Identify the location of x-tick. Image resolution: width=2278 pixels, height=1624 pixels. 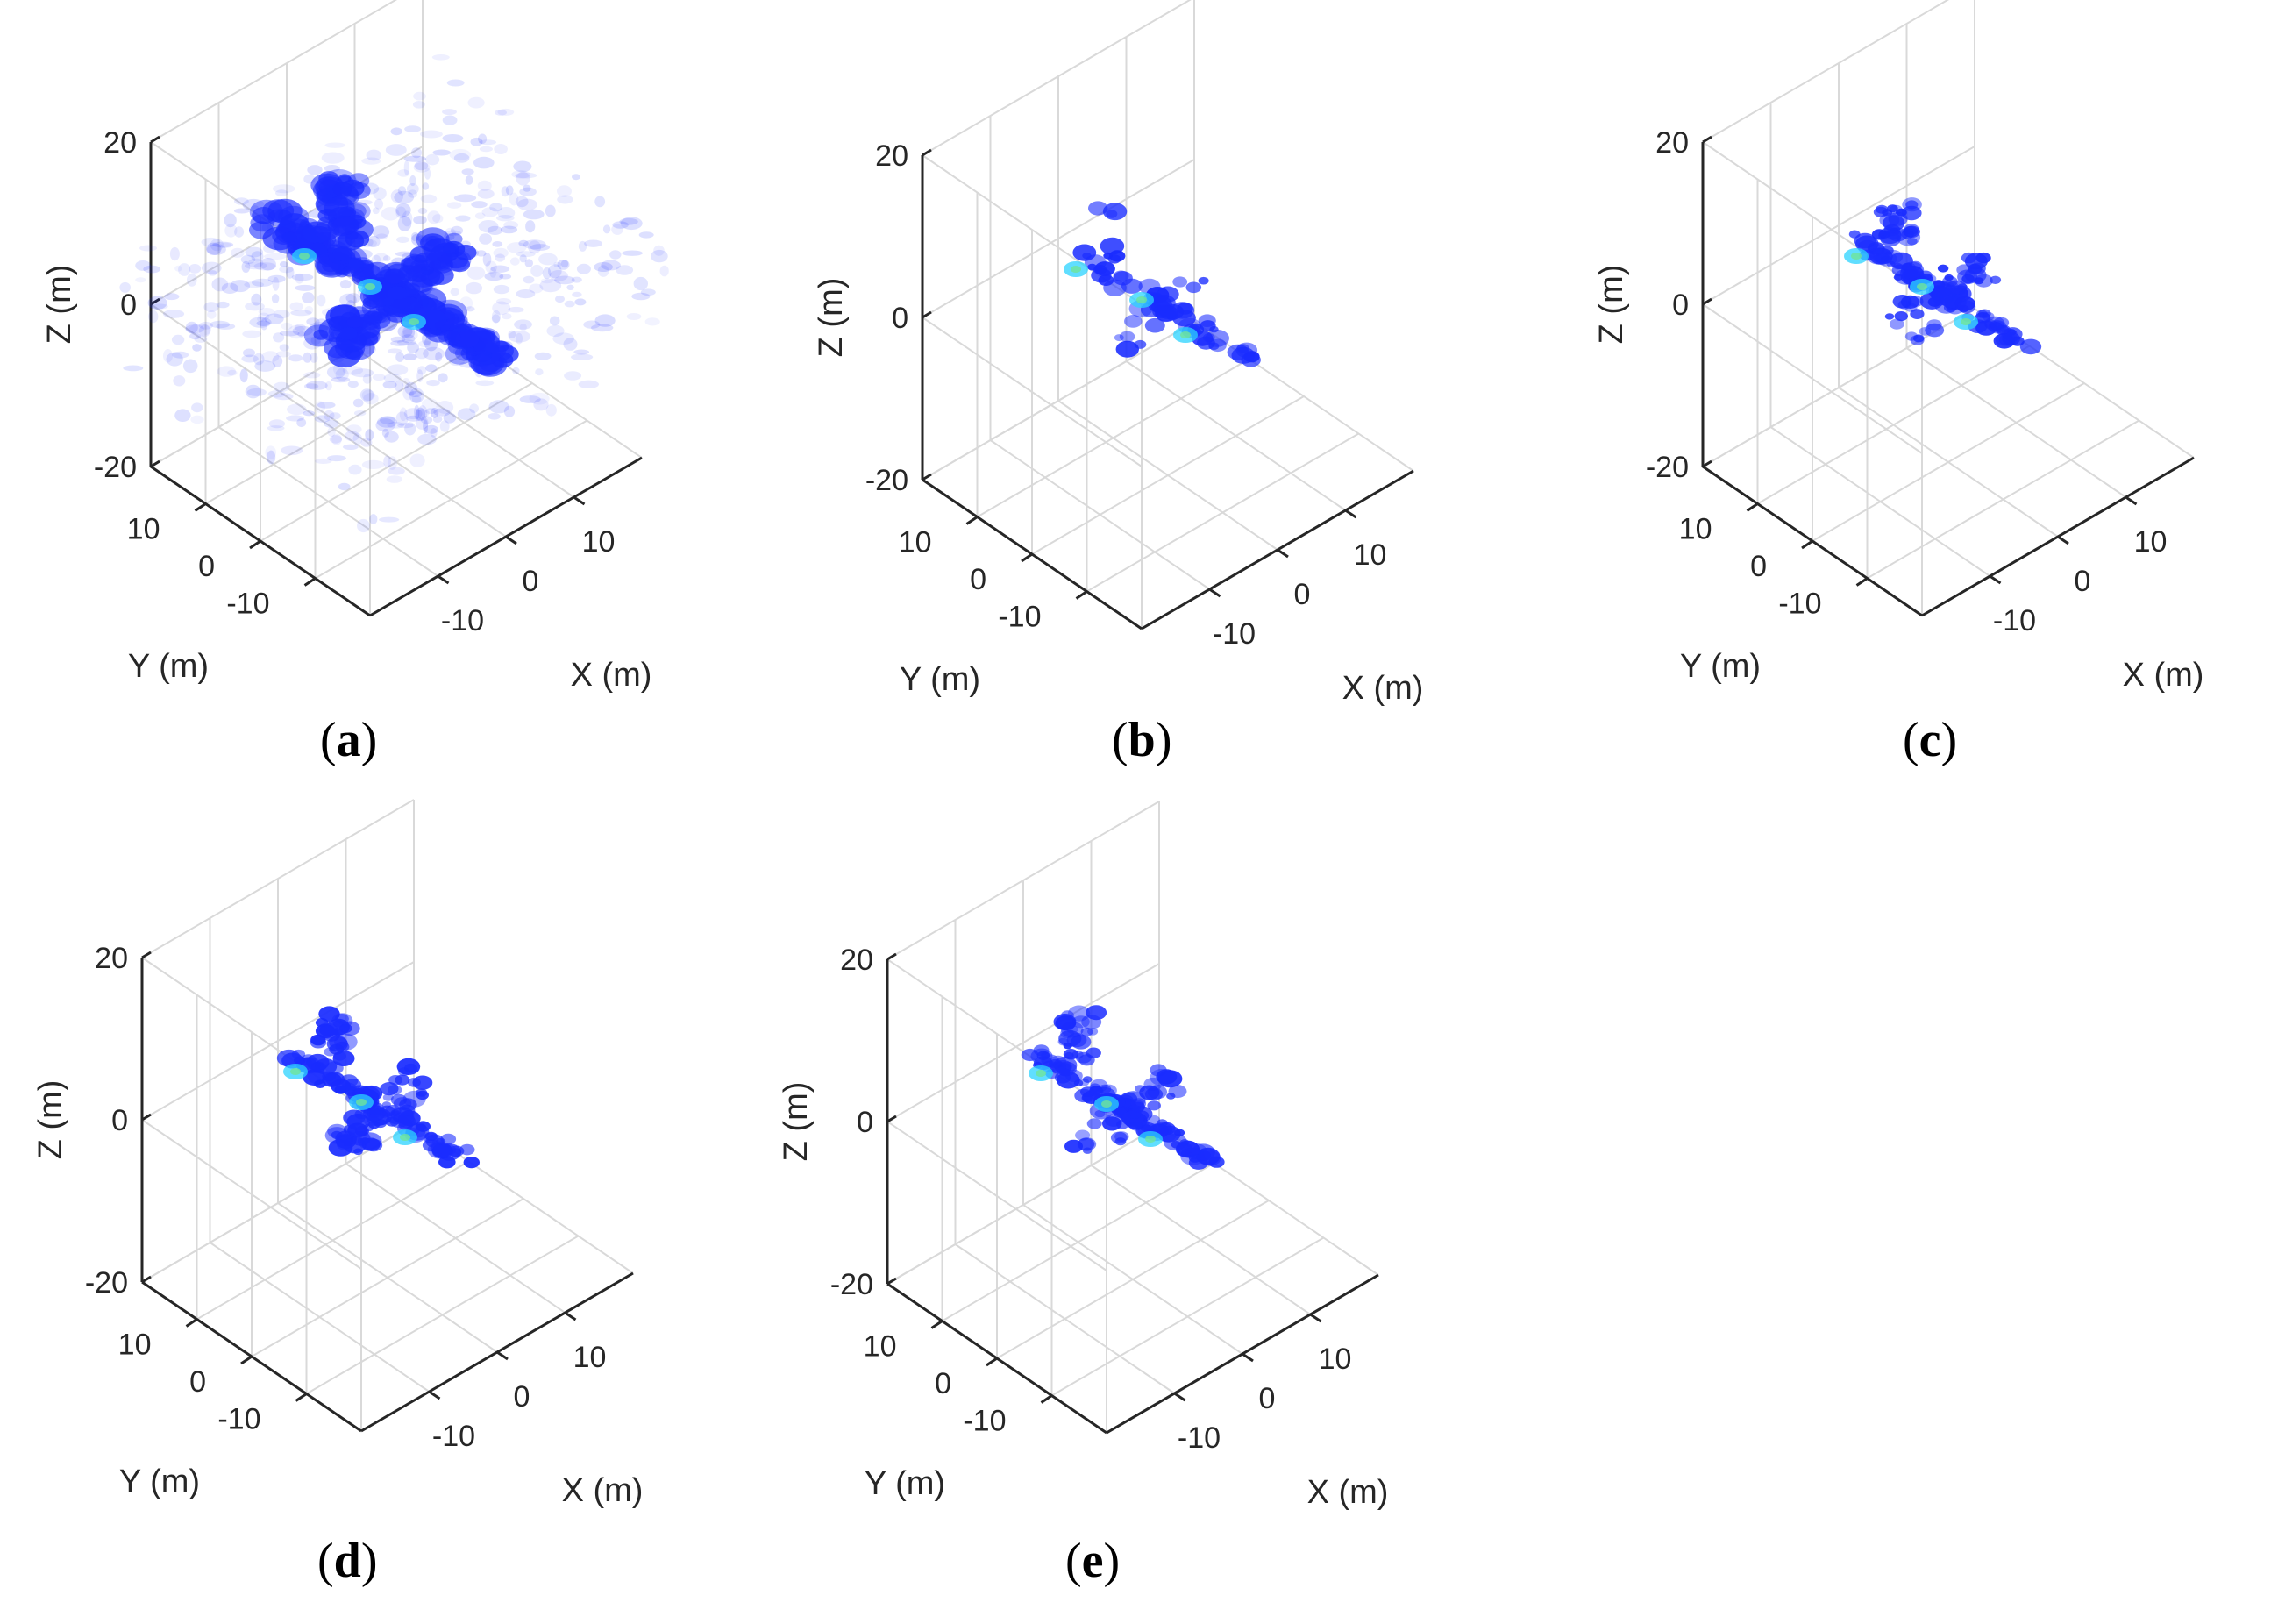
(511, 540).